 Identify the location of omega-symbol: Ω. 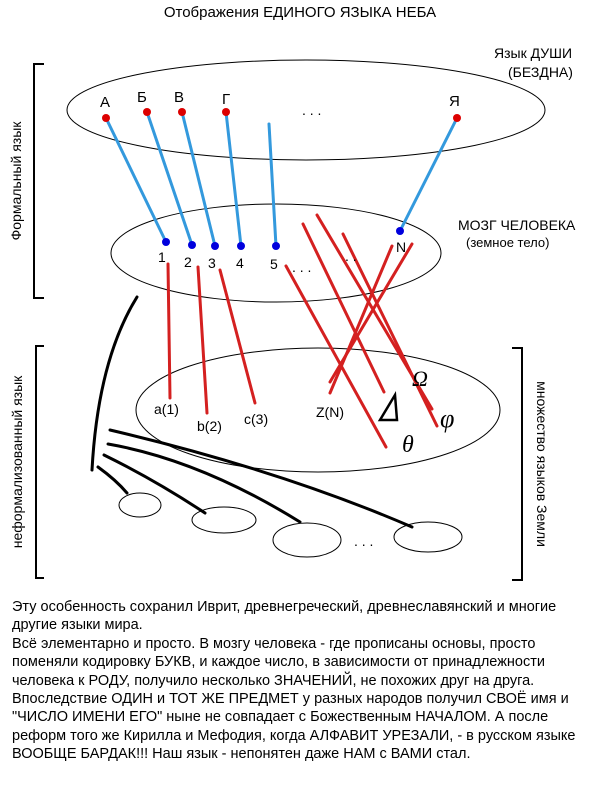
(420, 378).